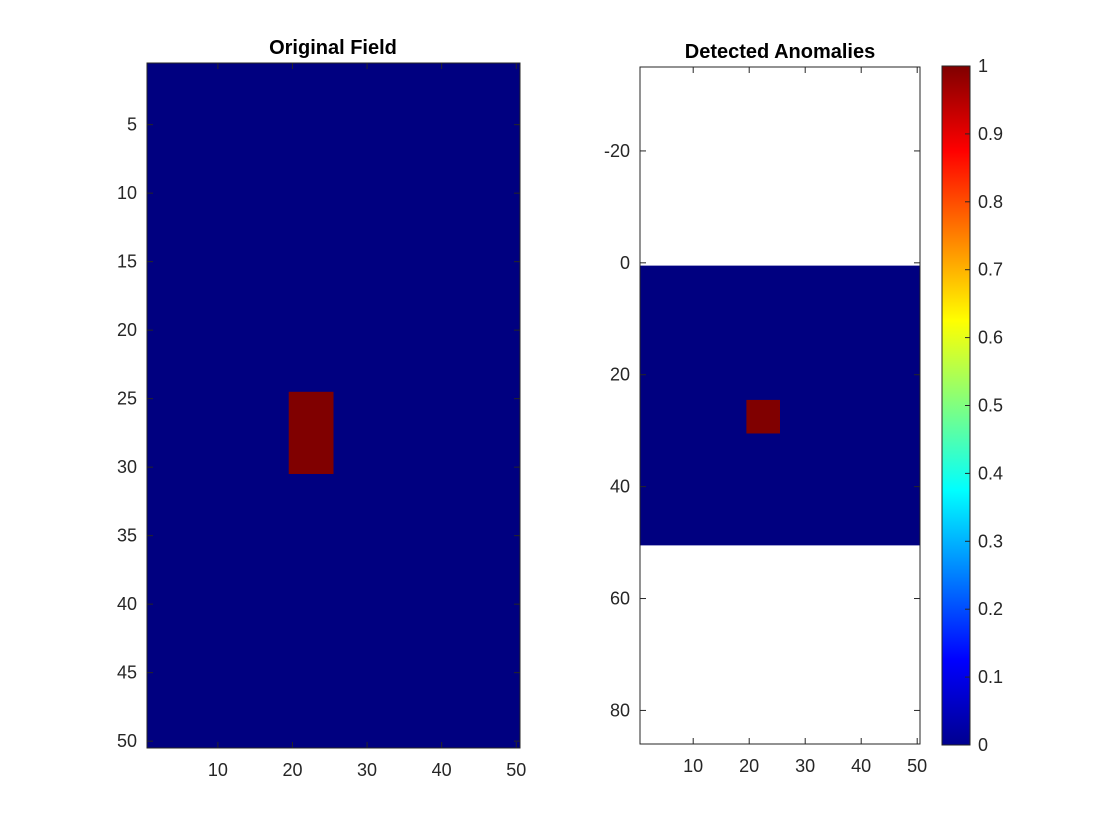 The image size is (1120, 840). I want to click on detected-anomalies-anomaly-cell, so click(763, 416).